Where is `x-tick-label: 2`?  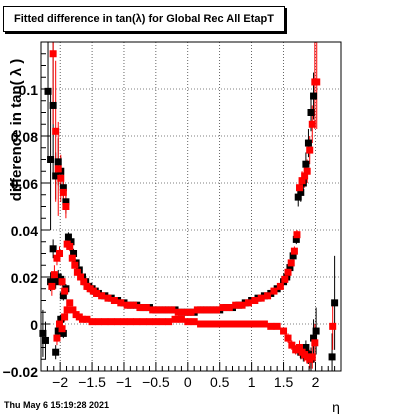
x-tick-label: 2 is located at coordinates (316, 382).